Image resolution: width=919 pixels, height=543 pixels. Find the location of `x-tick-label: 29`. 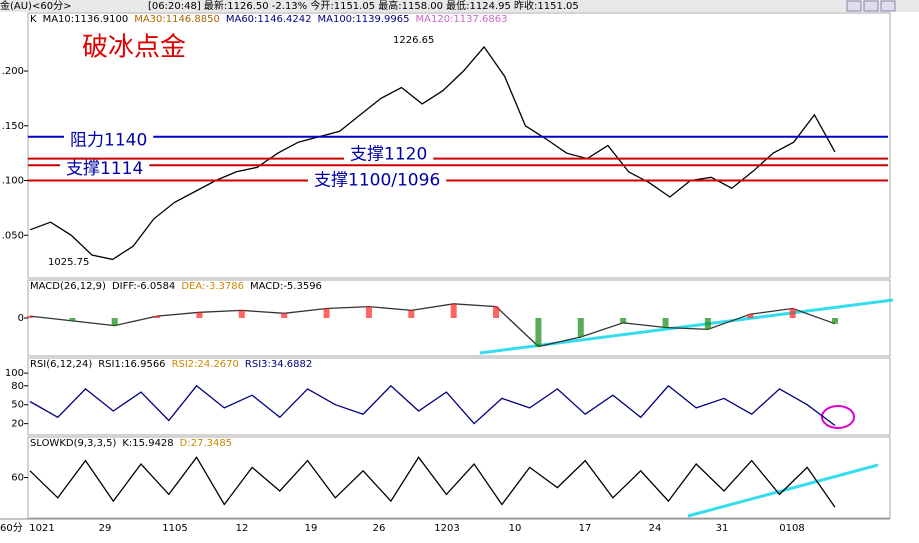

x-tick-label: 29 is located at coordinates (105, 528).